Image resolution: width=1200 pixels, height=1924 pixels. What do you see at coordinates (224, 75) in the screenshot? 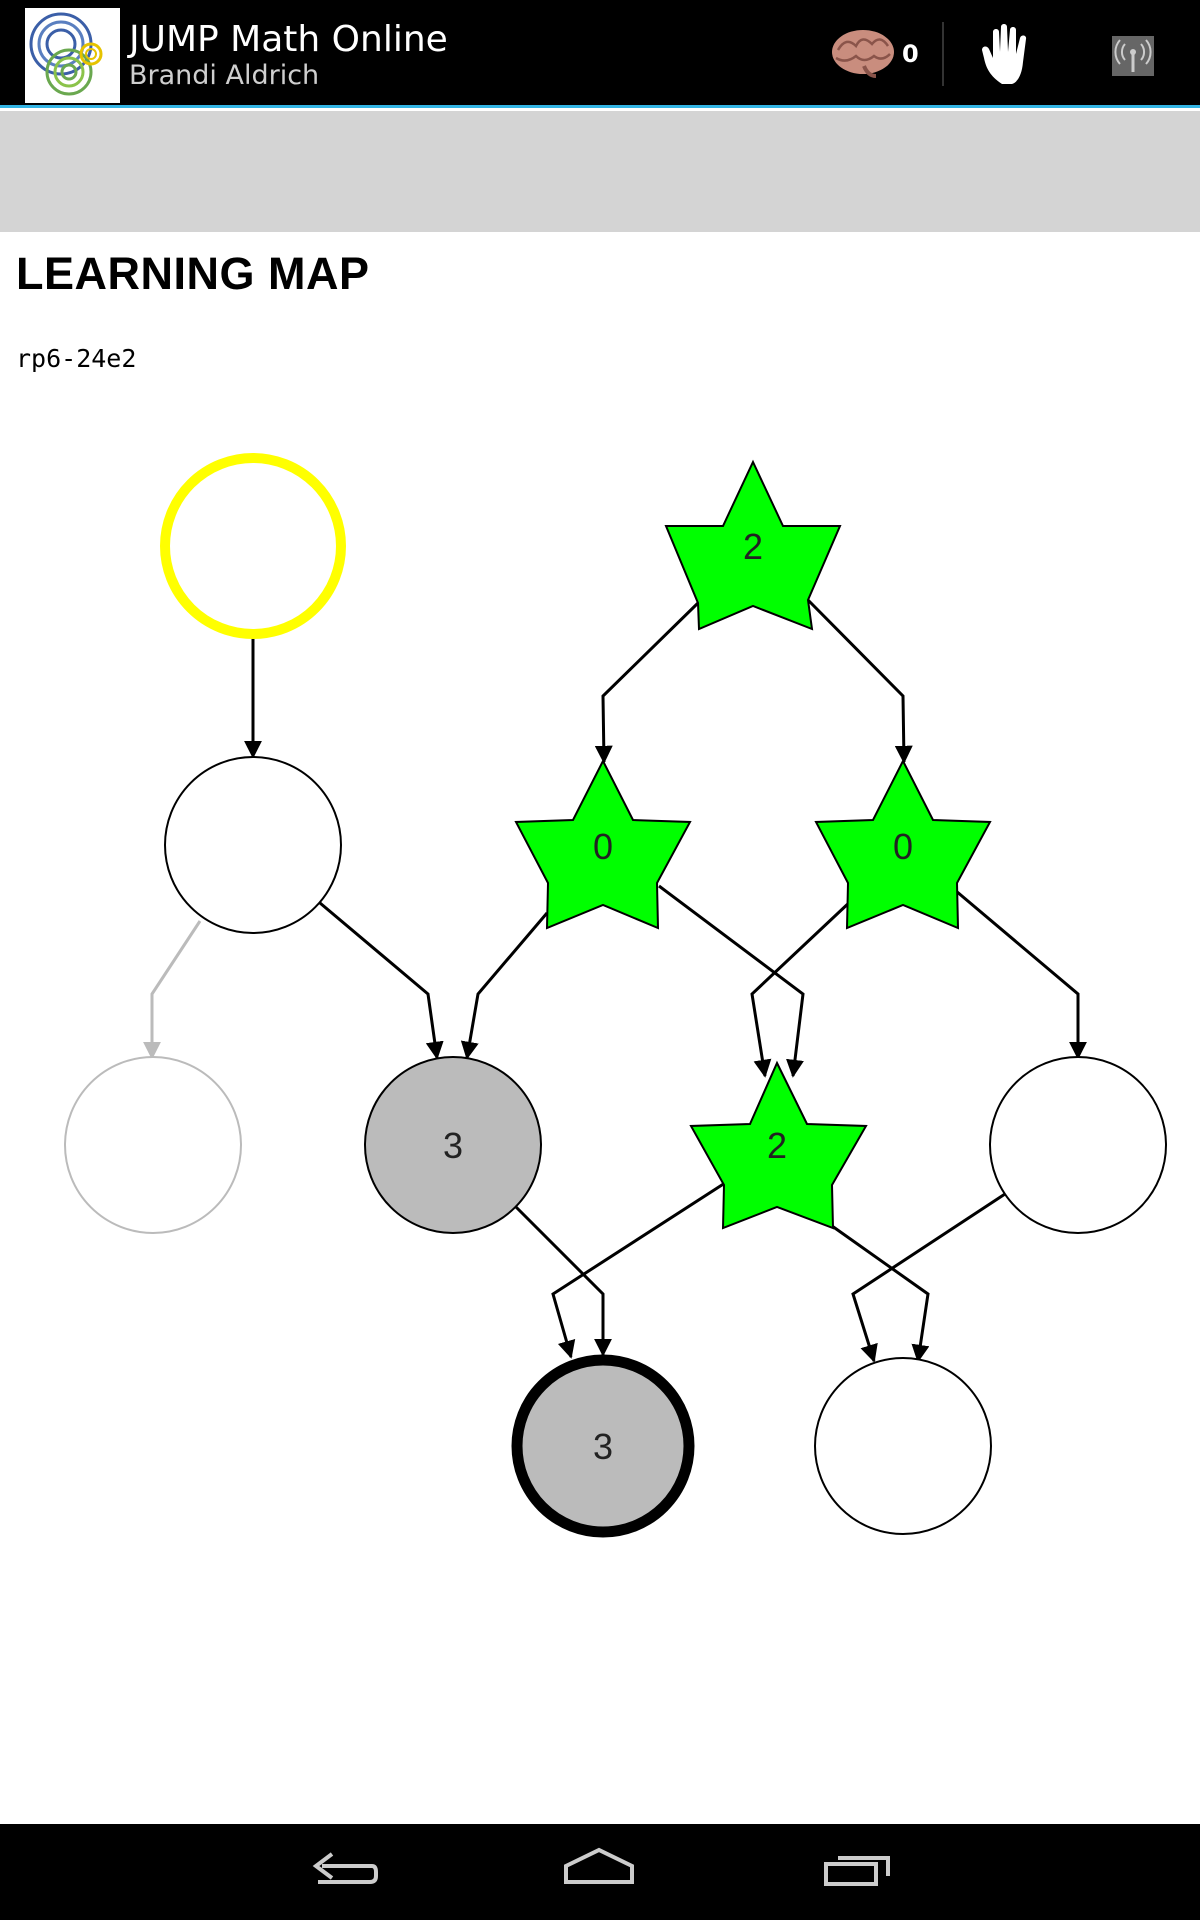
I see `user-name: Brandi Aldrich` at bounding box center [224, 75].